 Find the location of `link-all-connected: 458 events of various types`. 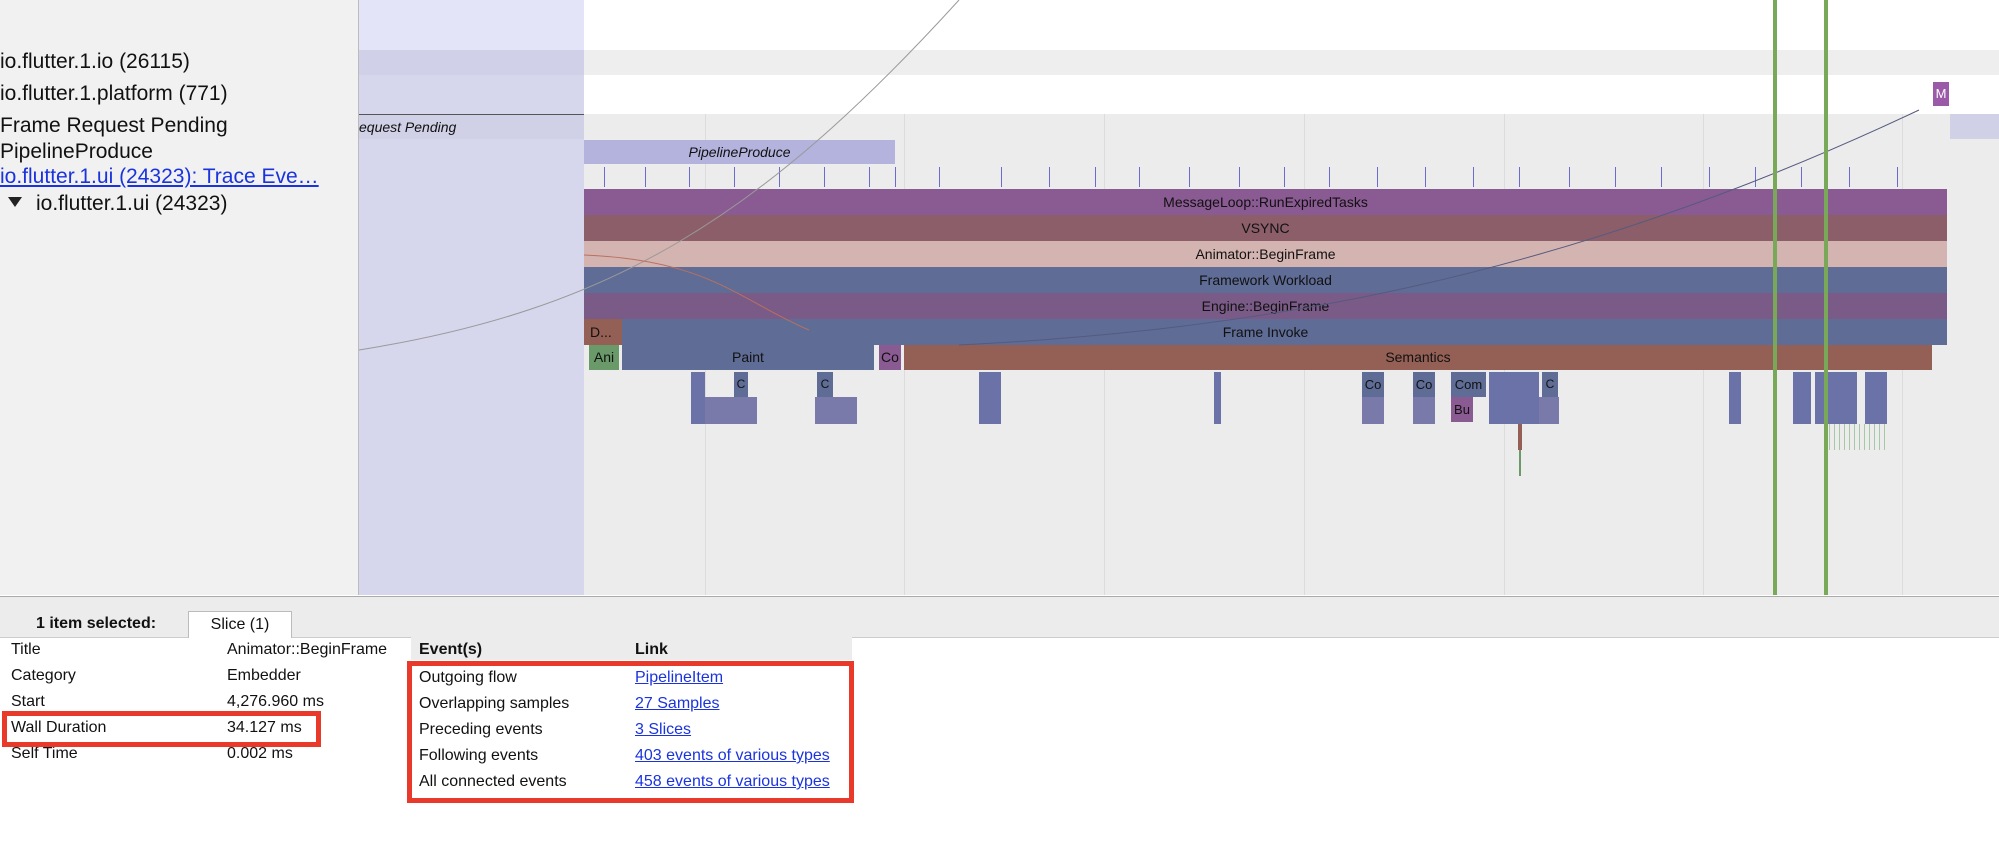

link-all-connected: 458 events of various types is located at coordinates (732, 781).